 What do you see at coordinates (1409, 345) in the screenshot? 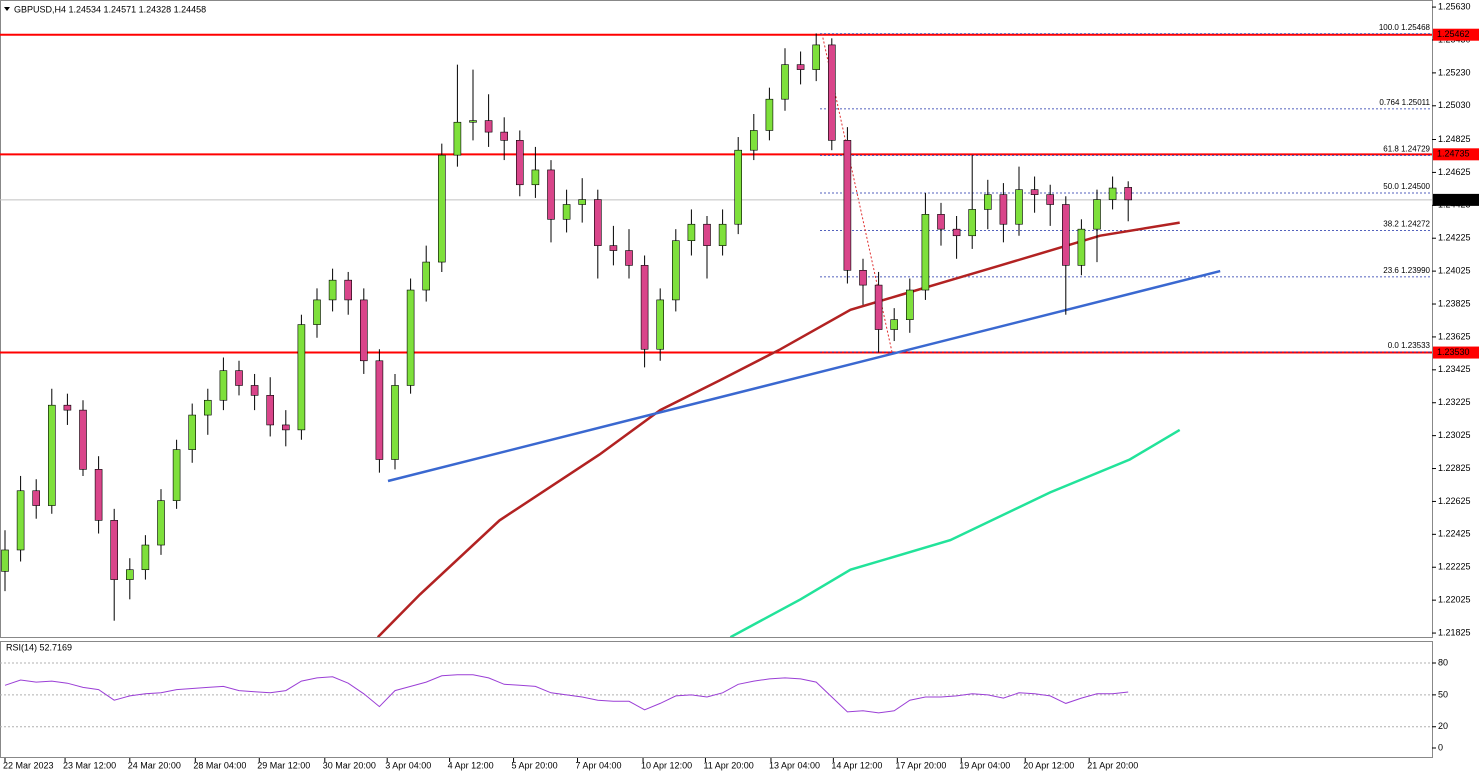
I see `fib-label: 0.0 1.23533` at bounding box center [1409, 345].